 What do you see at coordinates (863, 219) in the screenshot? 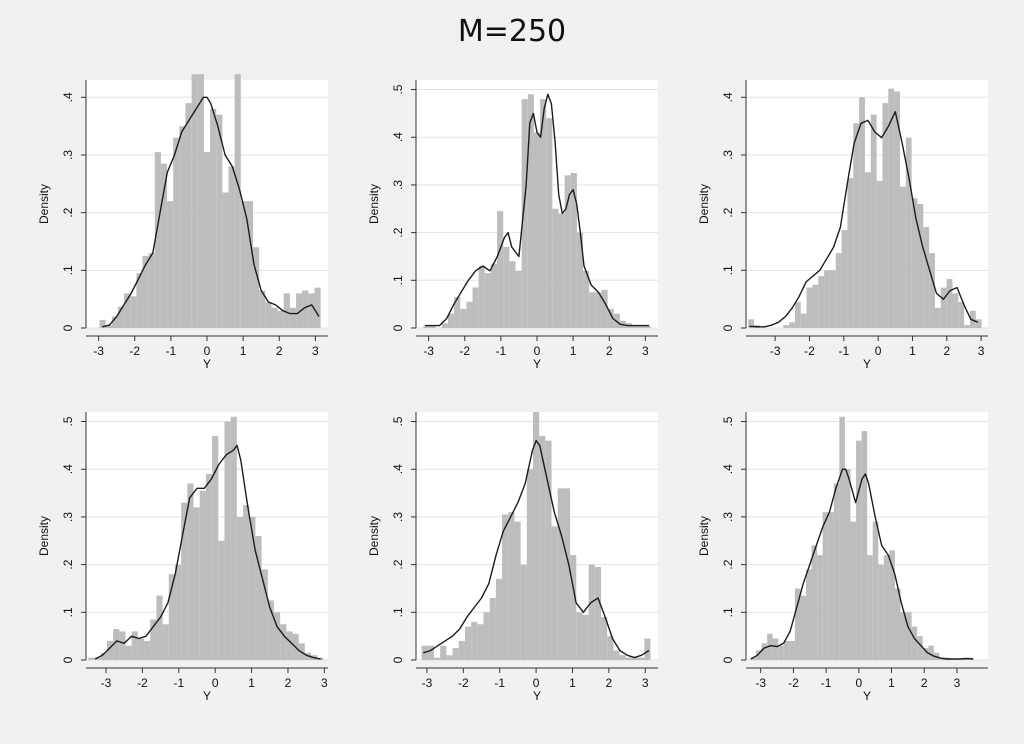
I see `density-line` at bounding box center [863, 219].